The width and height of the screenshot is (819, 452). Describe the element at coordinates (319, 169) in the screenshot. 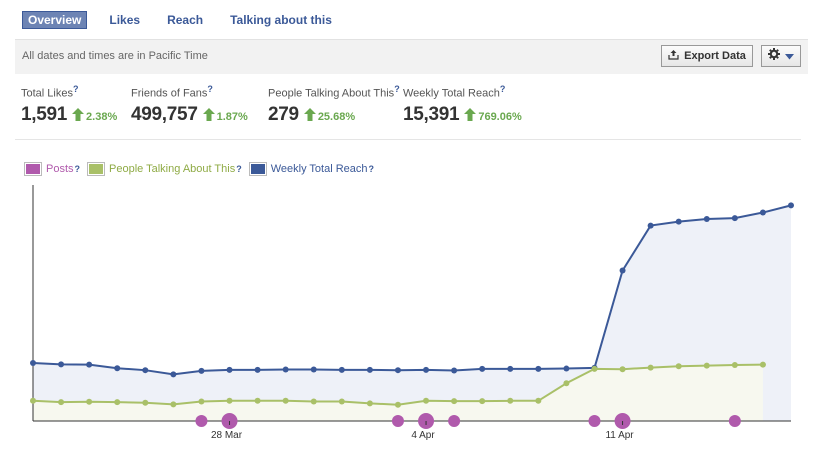

I see `legend-label-weekly-reach: Weekly Total Reach` at that location.